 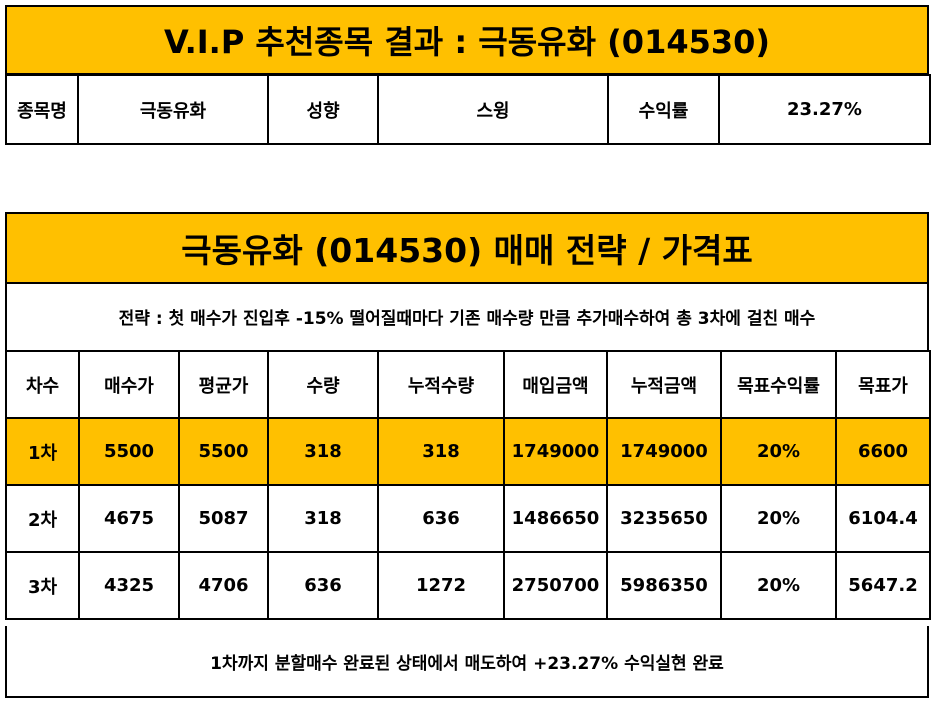 What do you see at coordinates (441, 384) in the screenshot?
I see `header-cell: 누적수량` at bounding box center [441, 384].